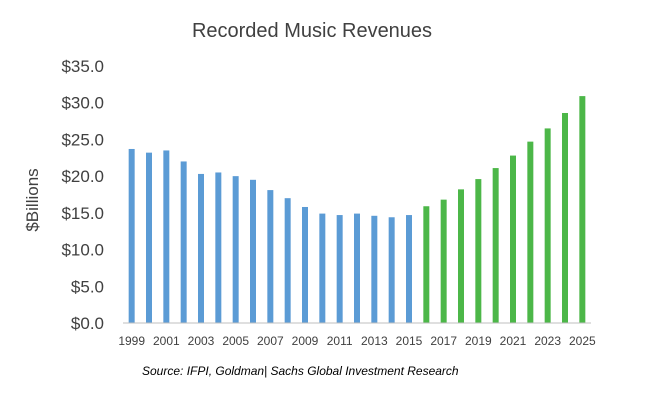 The image size is (648, 400). I want to click on bar-2002, so click(183, 242).